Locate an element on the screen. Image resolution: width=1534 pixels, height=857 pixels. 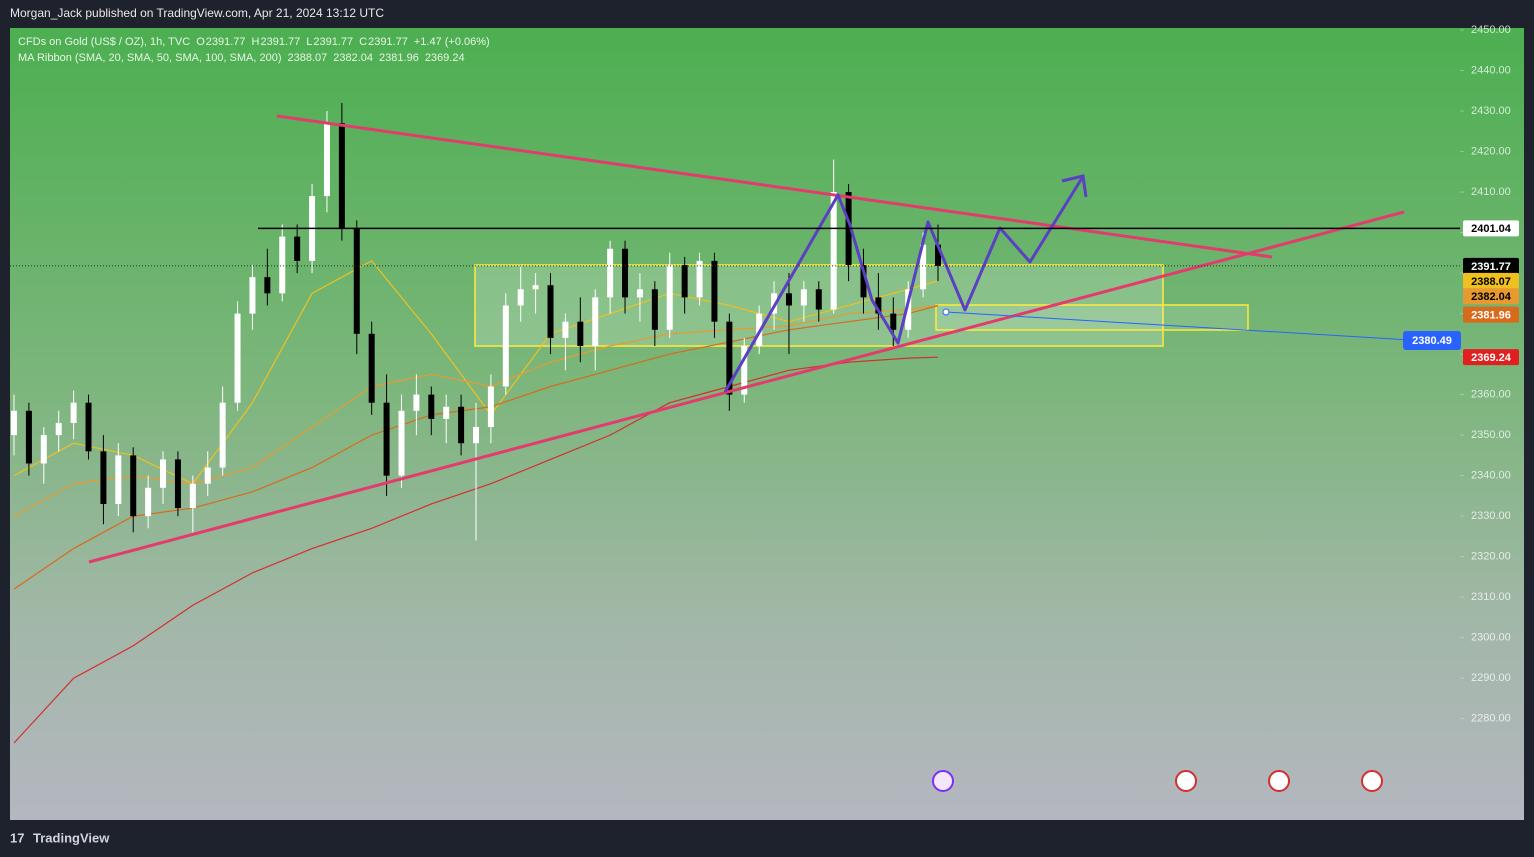
projection-point is located at coordinates (946, 312).